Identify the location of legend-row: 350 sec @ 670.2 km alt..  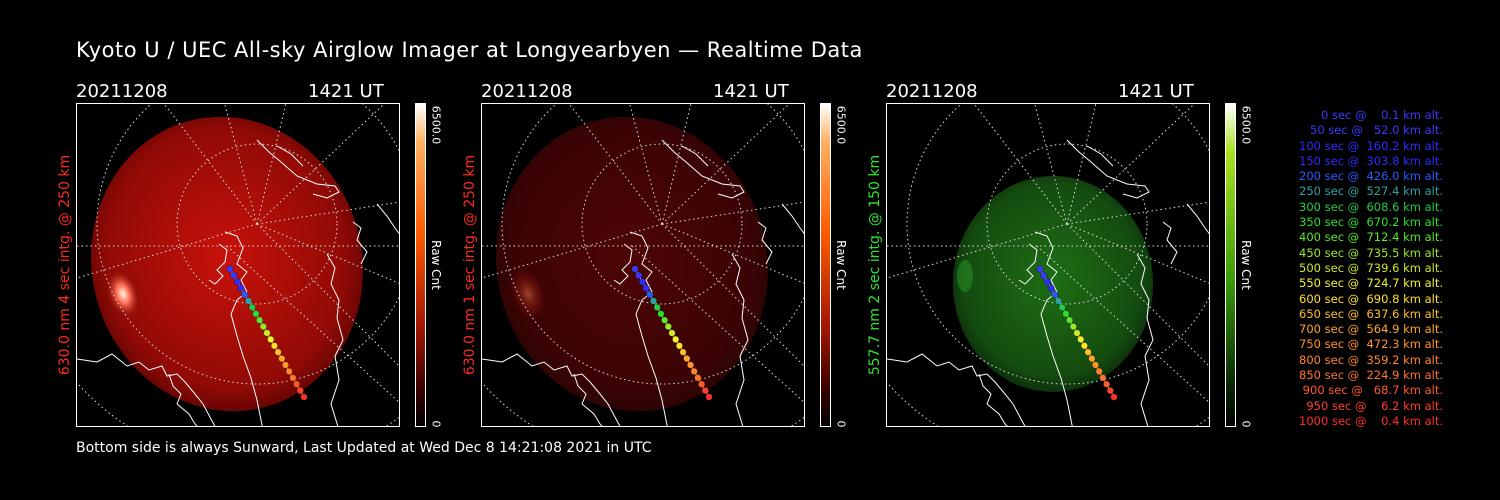
(1369, 222).